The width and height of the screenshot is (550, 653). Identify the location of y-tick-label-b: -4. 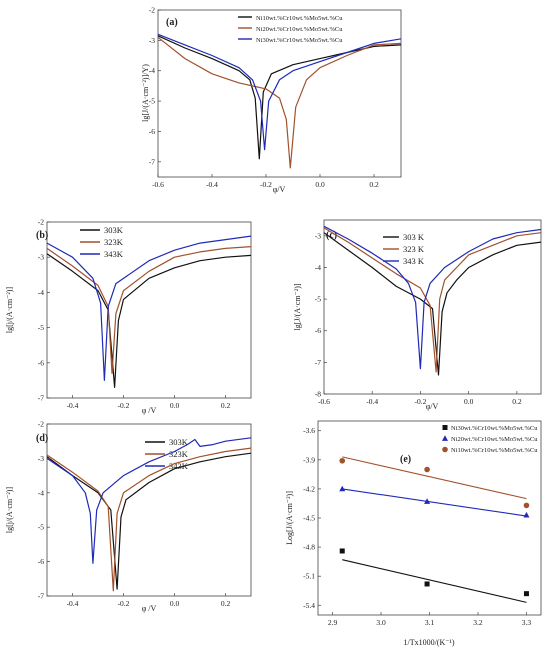
(41, 292).